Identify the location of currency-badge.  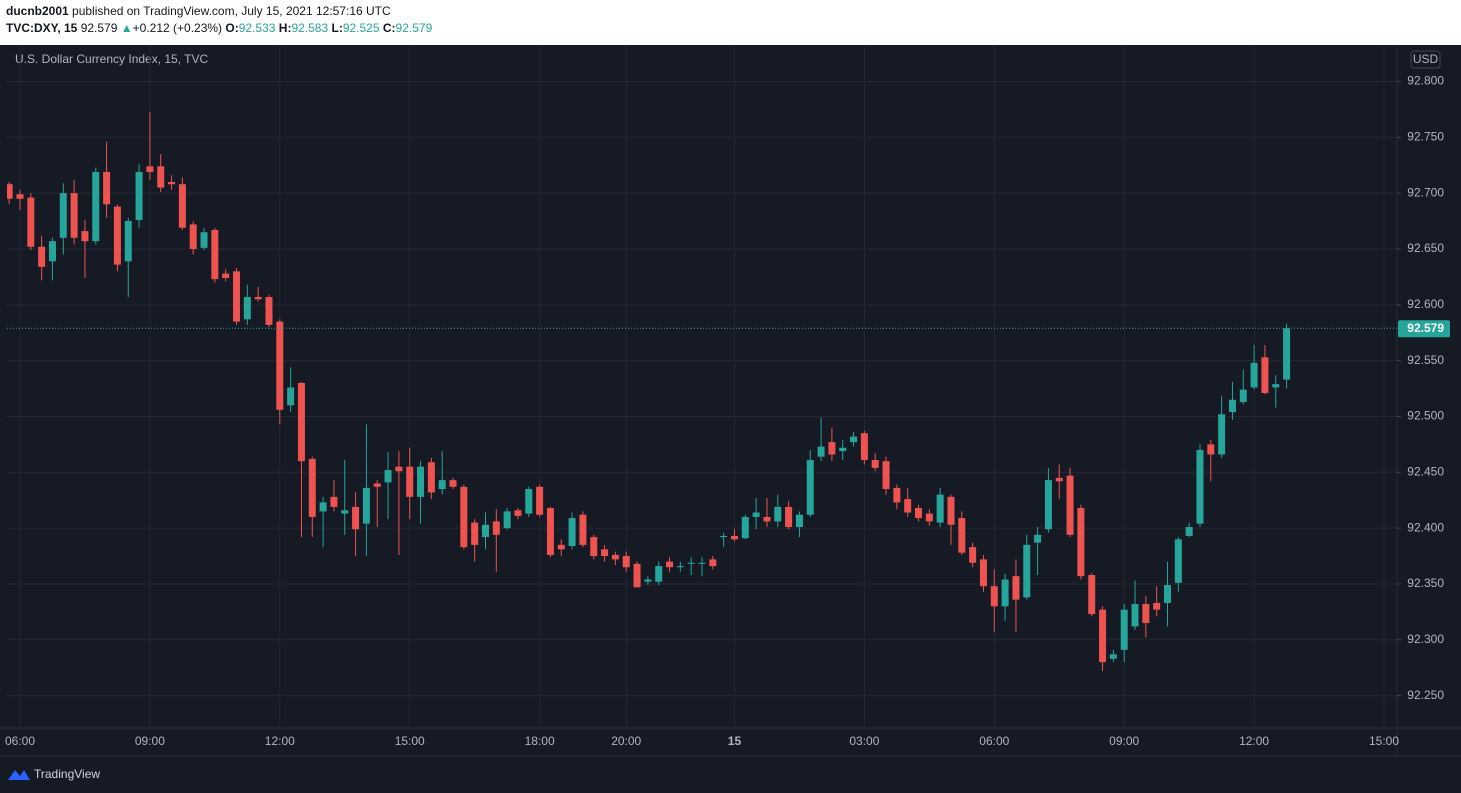
(1425, 59).